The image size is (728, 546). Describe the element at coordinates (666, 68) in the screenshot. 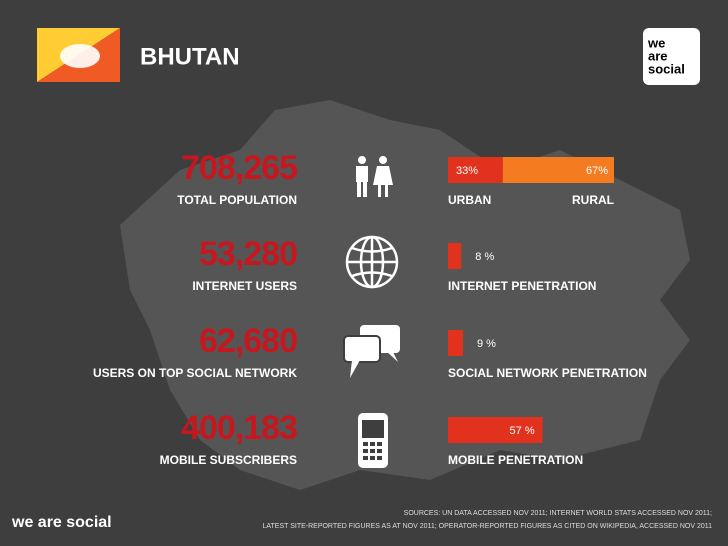

I see `logo-text: social` at that location.